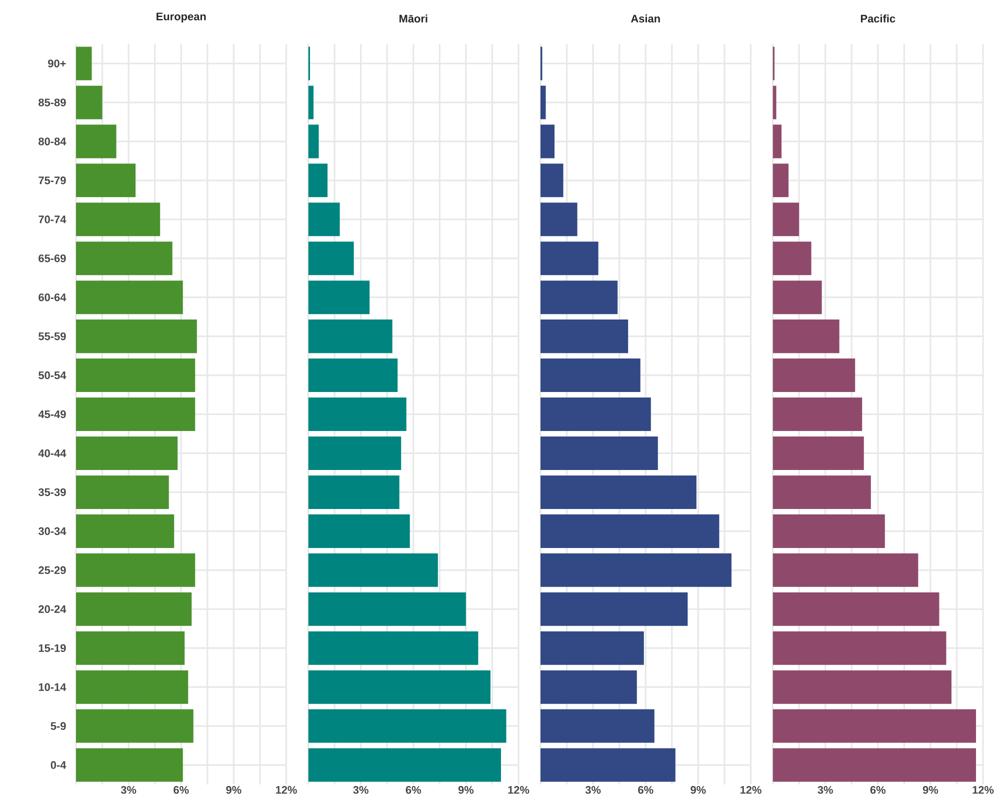 This screenshot has width=998, height=805. I want to click on y-tick-label: 65-69, so click(52, 258).